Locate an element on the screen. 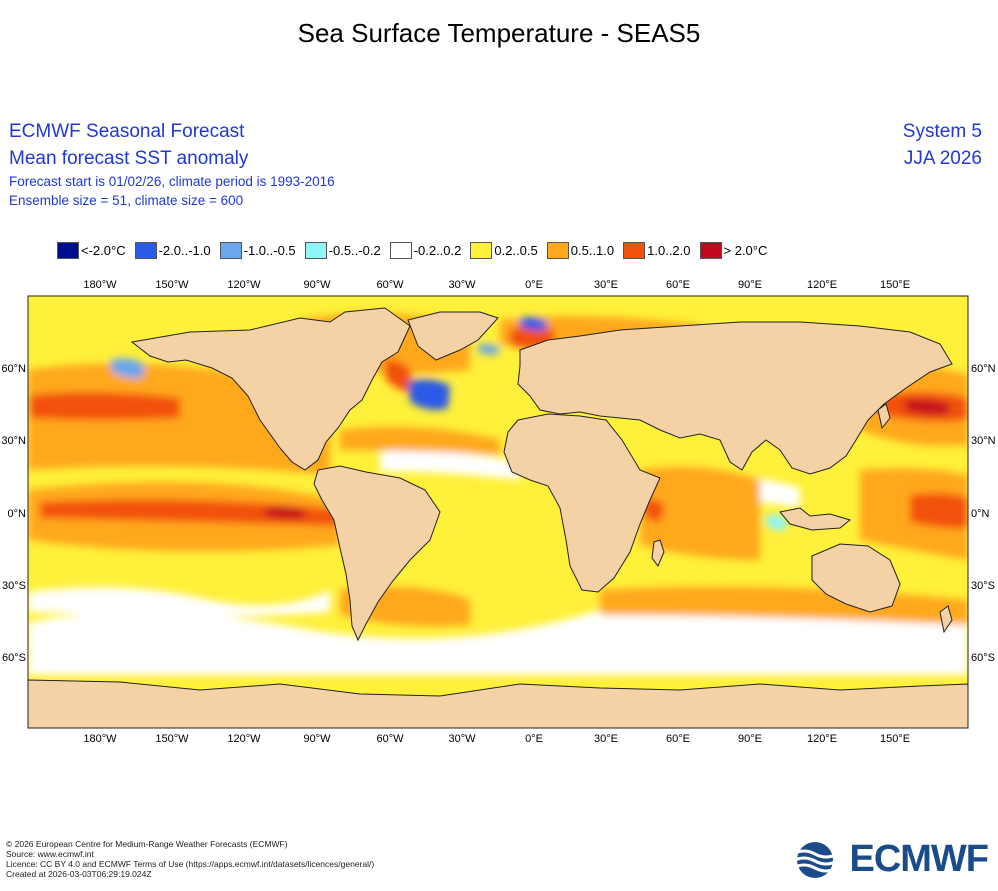 The image size is (998, 891). lon-label-top: 120°W is located at coordinates (244, 285).